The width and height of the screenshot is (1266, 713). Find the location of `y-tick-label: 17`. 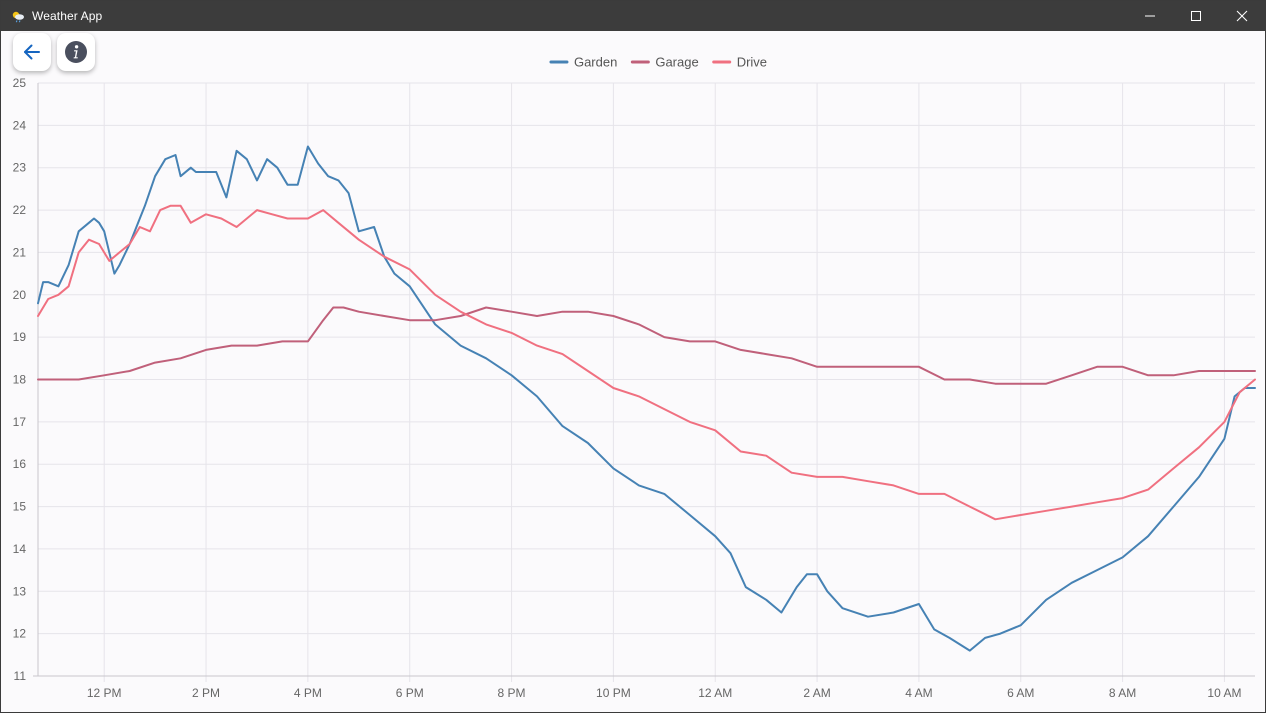

y-tick-label: 17 is located at coordinates (20, 422).